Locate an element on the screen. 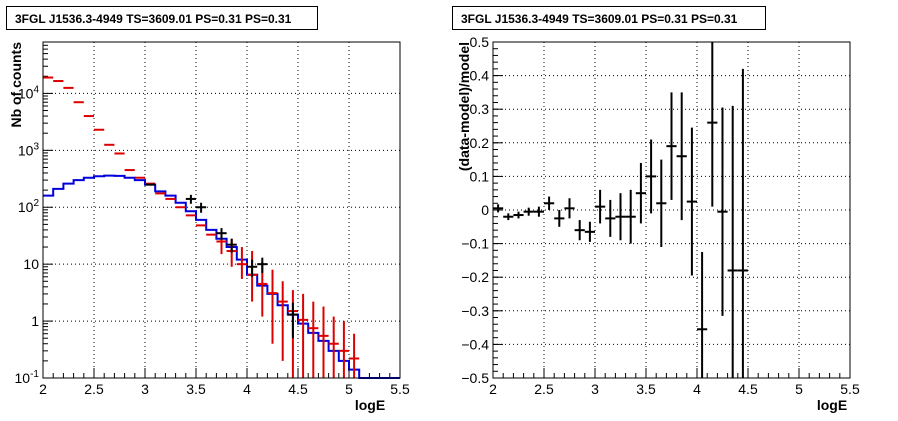 This screenshot has height=421, width=898. right-x-tick-label: 4 is located at coordinates (697, 389).